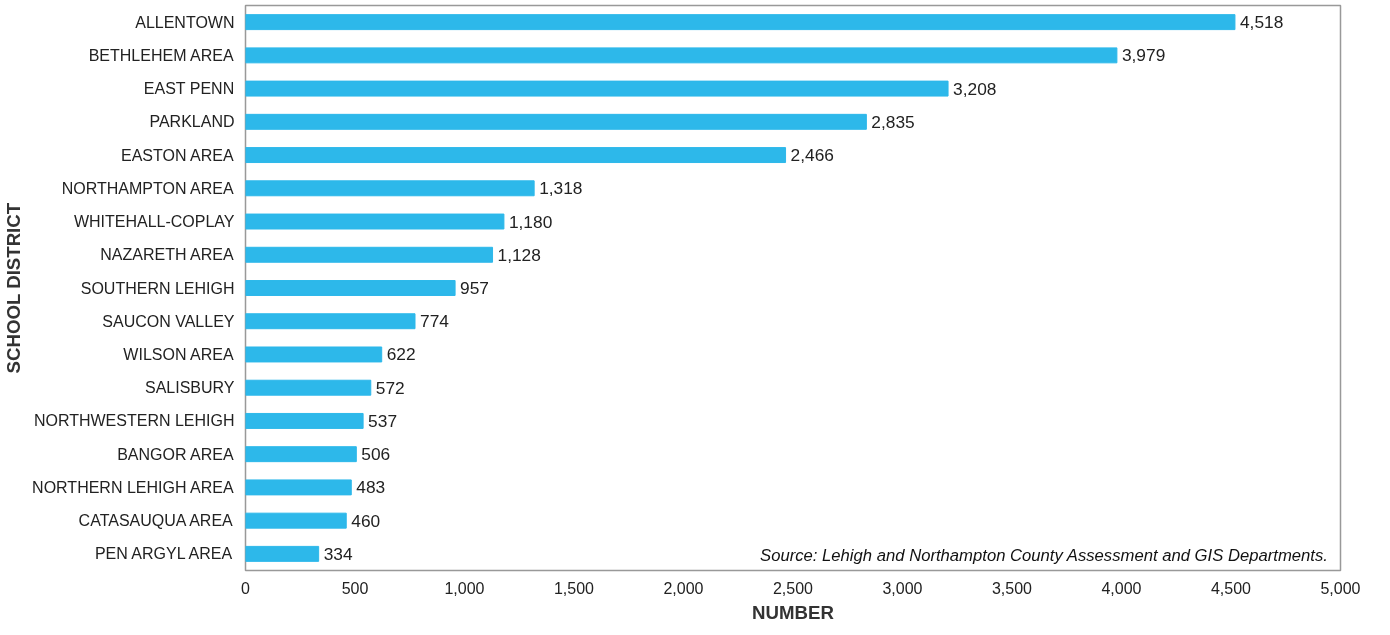 The width and height of the screenshot is (1390, 635). Describe the element at coordinates (474, 288) in the screenshot. I see `data-label: 957` at that location.